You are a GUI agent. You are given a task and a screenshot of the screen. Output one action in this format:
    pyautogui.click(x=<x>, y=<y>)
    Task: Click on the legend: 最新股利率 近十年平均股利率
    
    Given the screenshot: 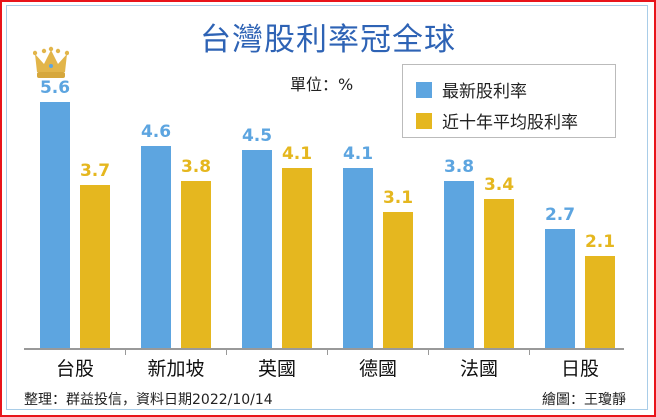 What is the action you would take?
    pyautogui.click(x=509, y=101)
    